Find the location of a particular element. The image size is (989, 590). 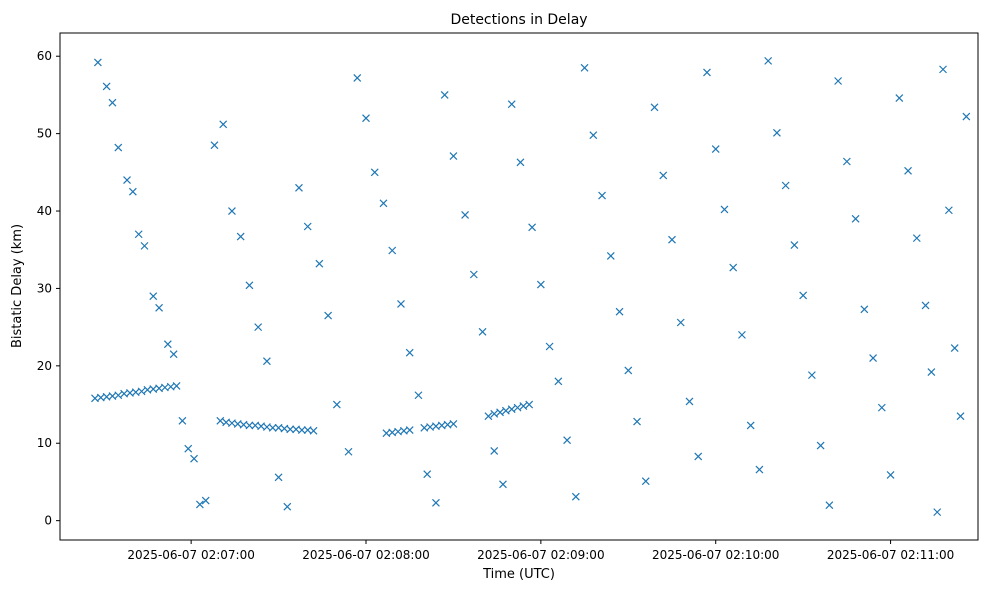

x-tick-label: 2025-06-07 02:09:00 is located at coordinates (540, 555).